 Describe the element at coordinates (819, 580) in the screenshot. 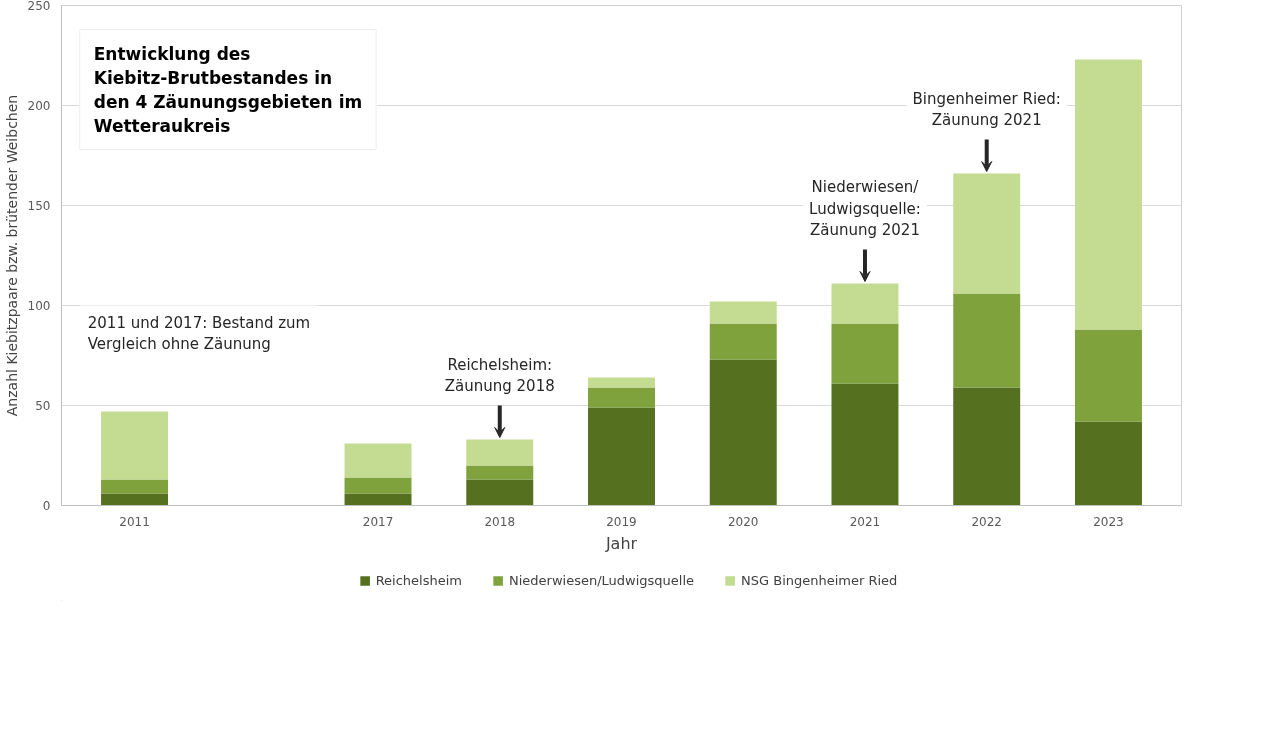

I see `legend-label: NSG Bingenheimer Ried` at that location.